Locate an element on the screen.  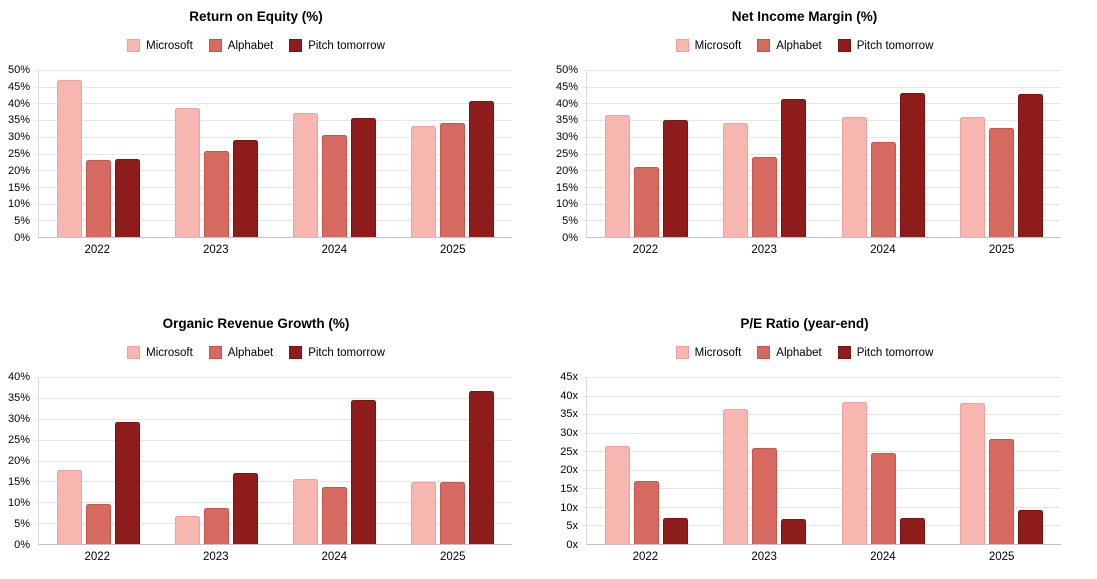
y-axis-tick-label: 25x is located at coordinates (569, 451).